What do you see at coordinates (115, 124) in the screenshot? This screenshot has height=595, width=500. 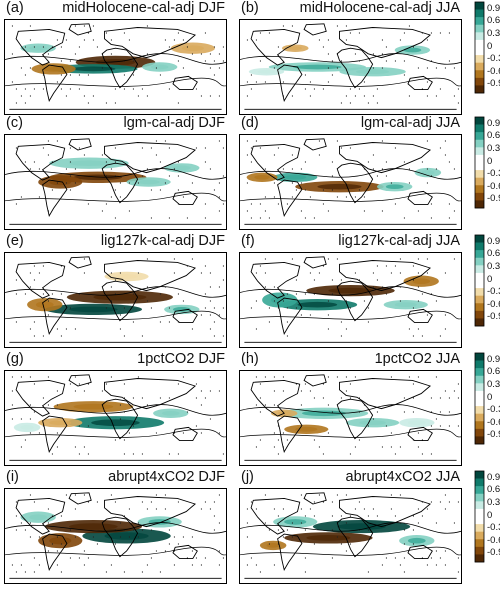 I see `panel-title: (c) lgm-cal-adj DJF` at bounding box center [115, 124].